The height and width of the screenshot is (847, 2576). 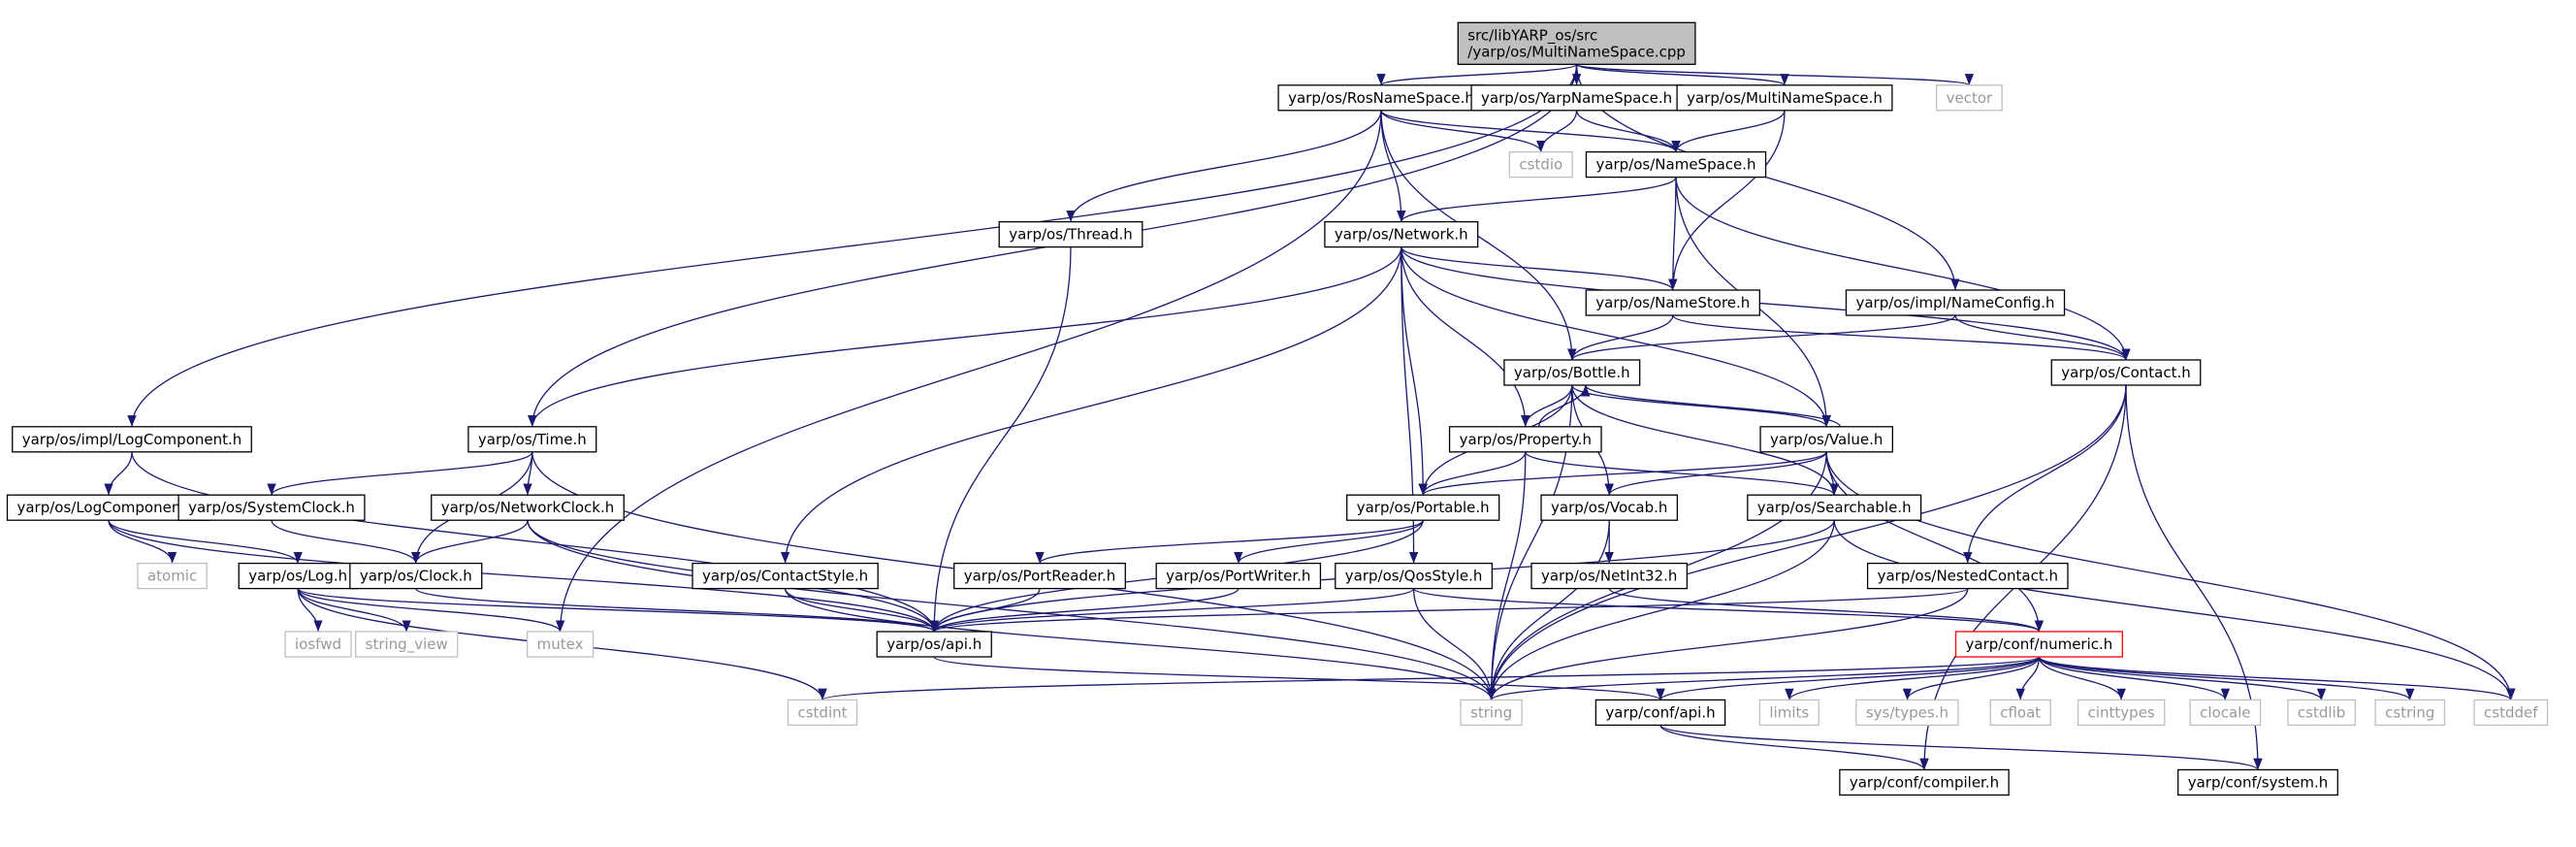 I want to click on node-bottle: yarp/os/Bottle.h, so click(x=1572, y=372).